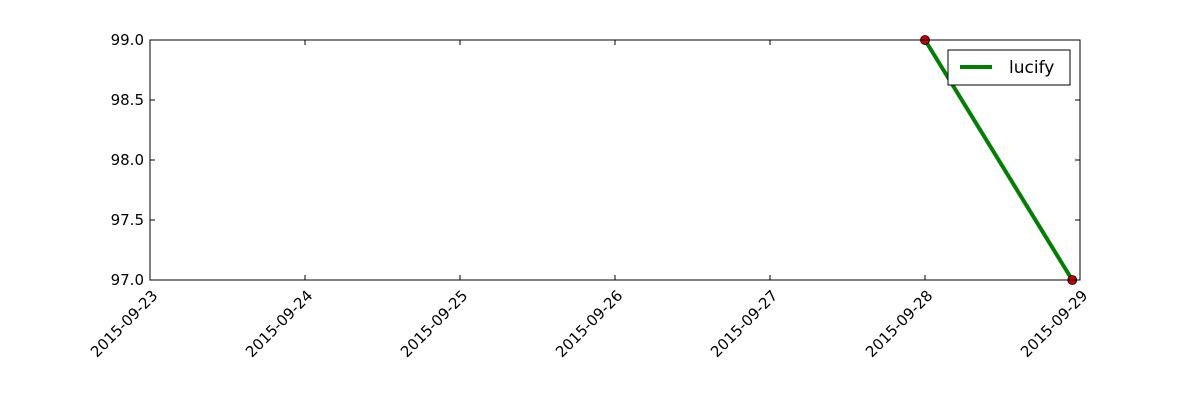 The width and height of the screenshot is (1200, 400). What do you see at coordinates (1031, 68) in the screenshot?
I see `legend-label-lucify: lucify` at bounding box center [1031, 68].